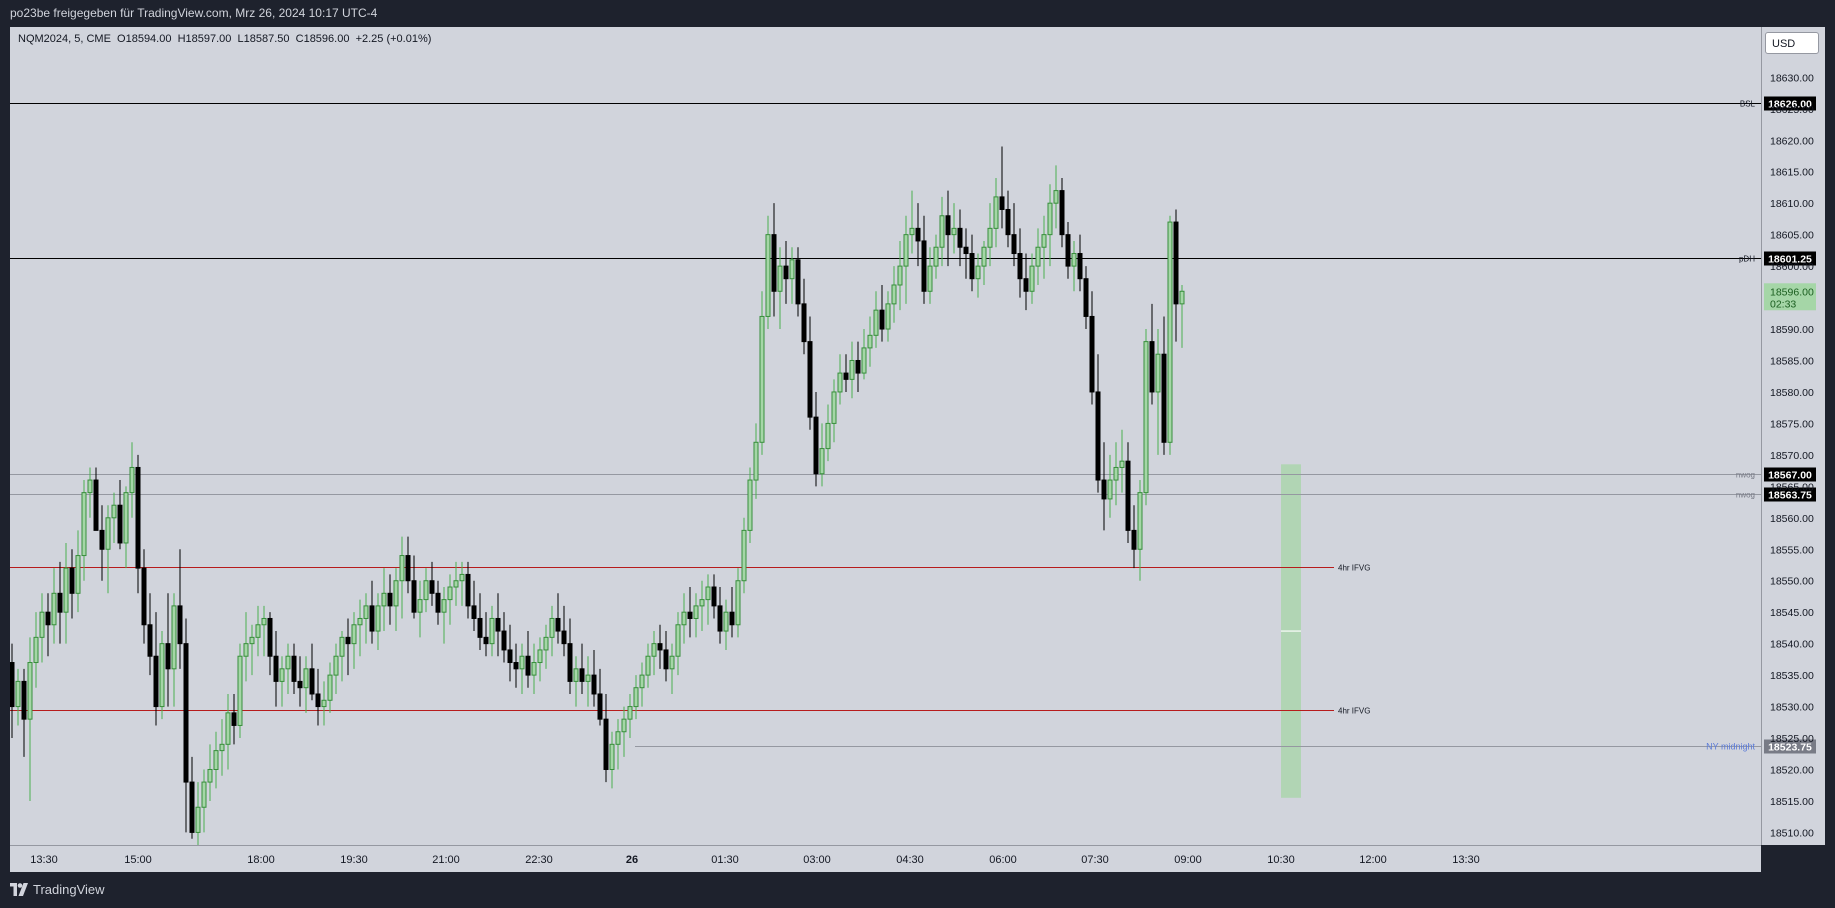 Image resolution: width=1835 pixels, height=908 pixels. I want to click on time-tick-label: 04:30, so click(910, 860).